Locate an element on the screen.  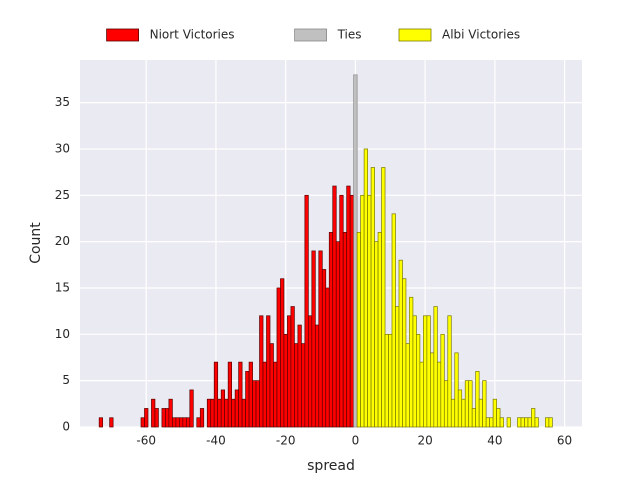
x-tick-label: 0 is located at coordinates (356, 441).